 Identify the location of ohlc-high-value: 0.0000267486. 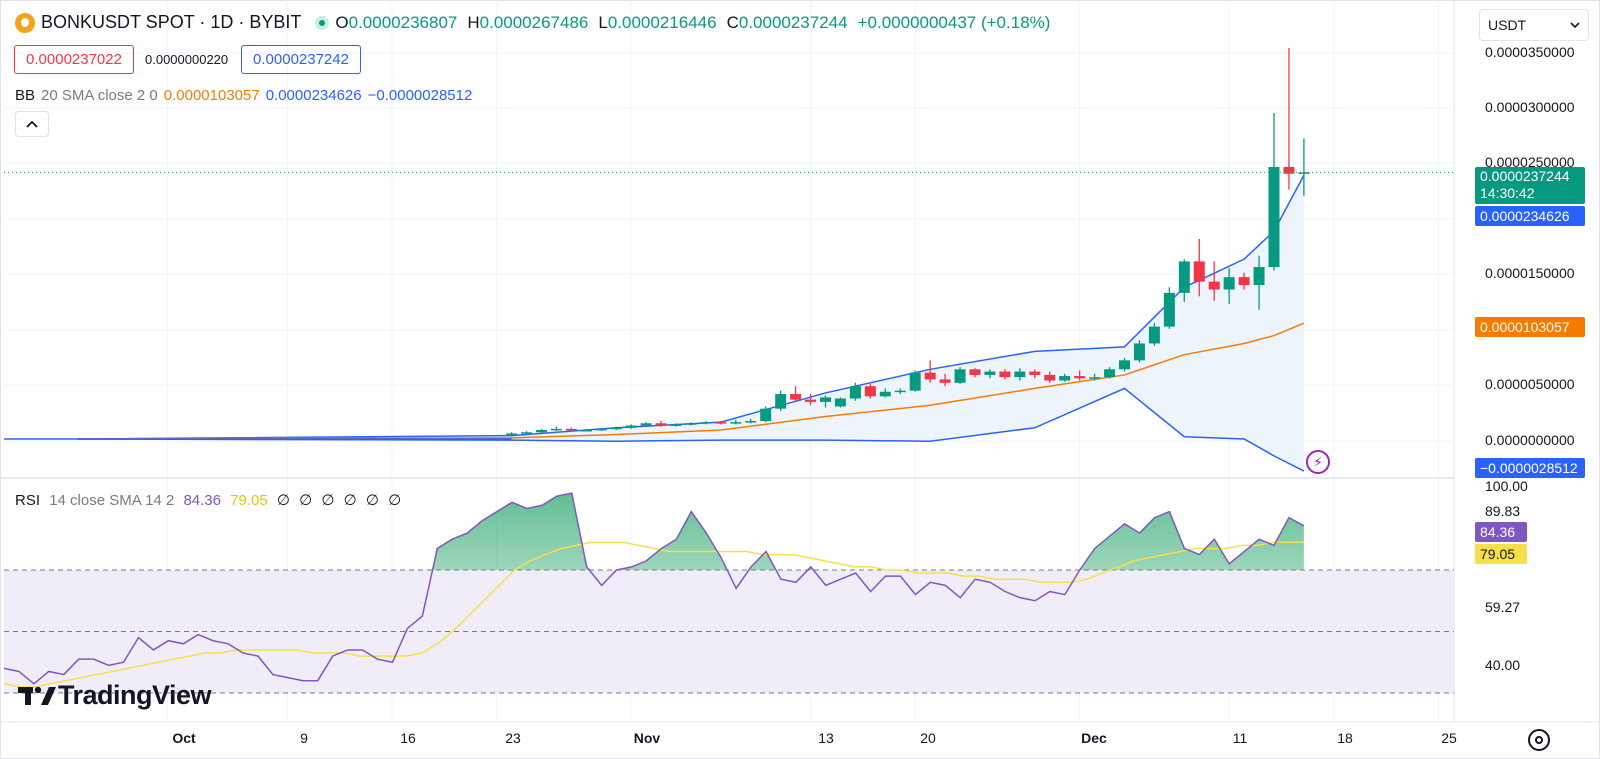
(534, 22).